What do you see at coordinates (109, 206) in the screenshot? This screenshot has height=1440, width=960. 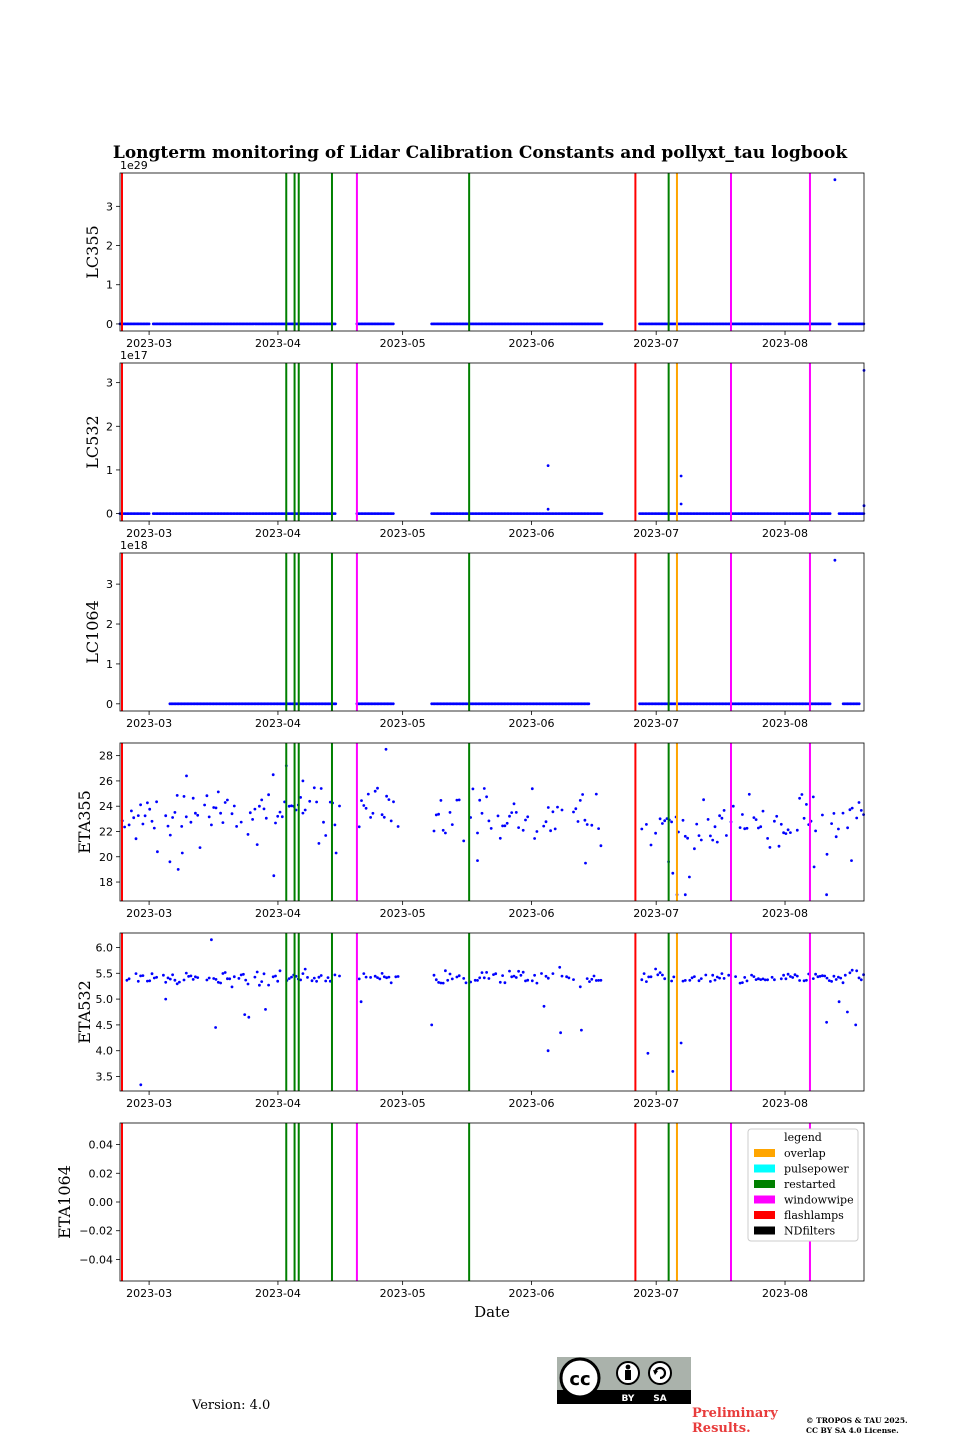 I see `y-tick-label: 3` at bounding box center [109, 206].